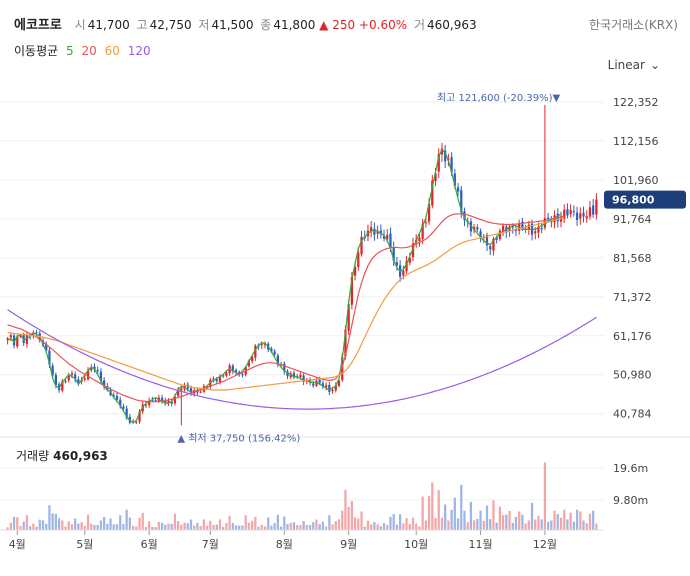 This screenshot has height=576, width=690. What do you see at coordinates (89, 51) in the screenshot?
I see `ma-legend-20: 20` at bounding box center [89, 51].